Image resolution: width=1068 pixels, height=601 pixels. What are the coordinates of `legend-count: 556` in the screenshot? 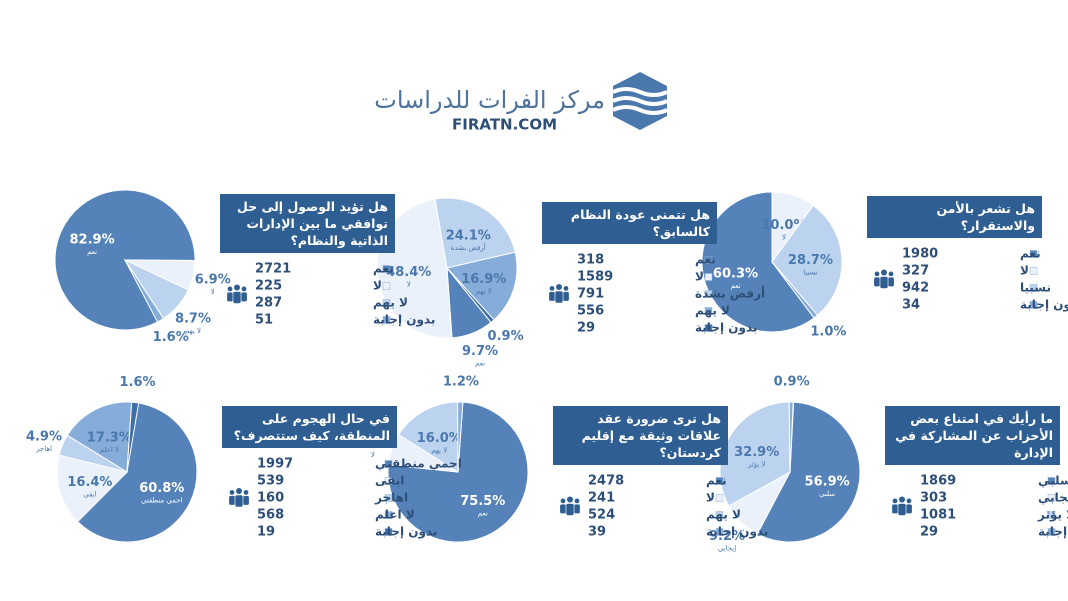 It's located at (590, 311).